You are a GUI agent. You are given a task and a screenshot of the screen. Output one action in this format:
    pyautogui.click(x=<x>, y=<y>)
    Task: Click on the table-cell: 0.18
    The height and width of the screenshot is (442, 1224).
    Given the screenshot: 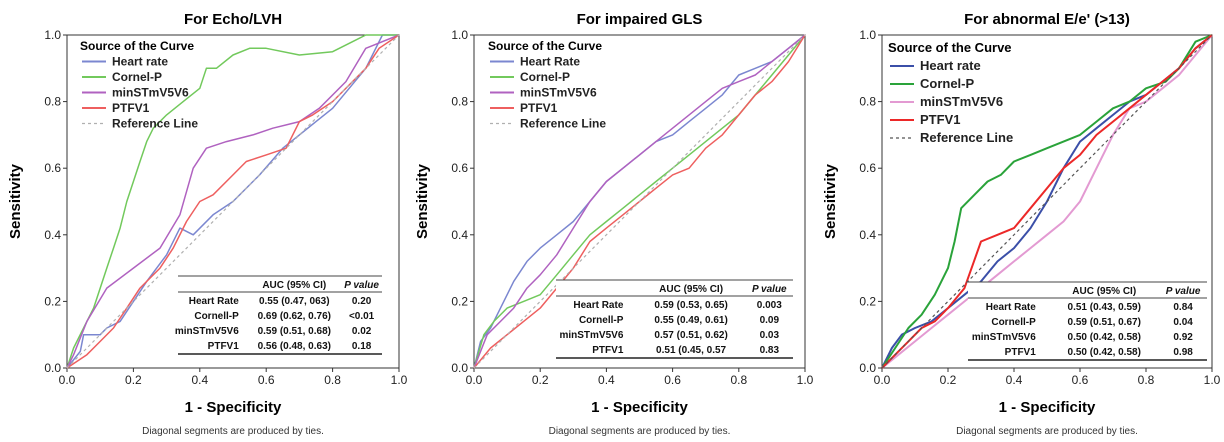 What is the action you would take?
    pyautogui.click(x=362, y=346)
    